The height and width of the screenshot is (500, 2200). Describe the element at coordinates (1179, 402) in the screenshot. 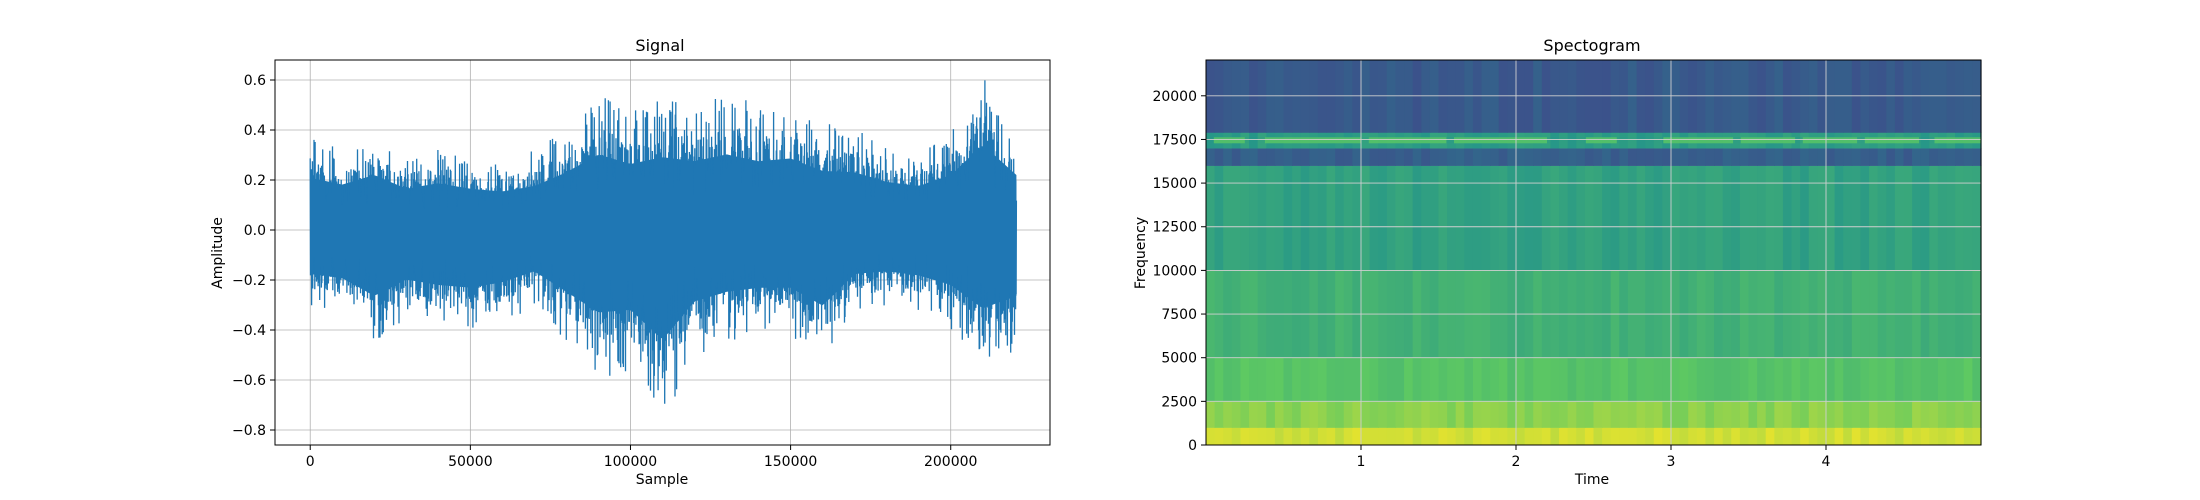

I see `spectrogram-y-tick-label: 2500` at that location.